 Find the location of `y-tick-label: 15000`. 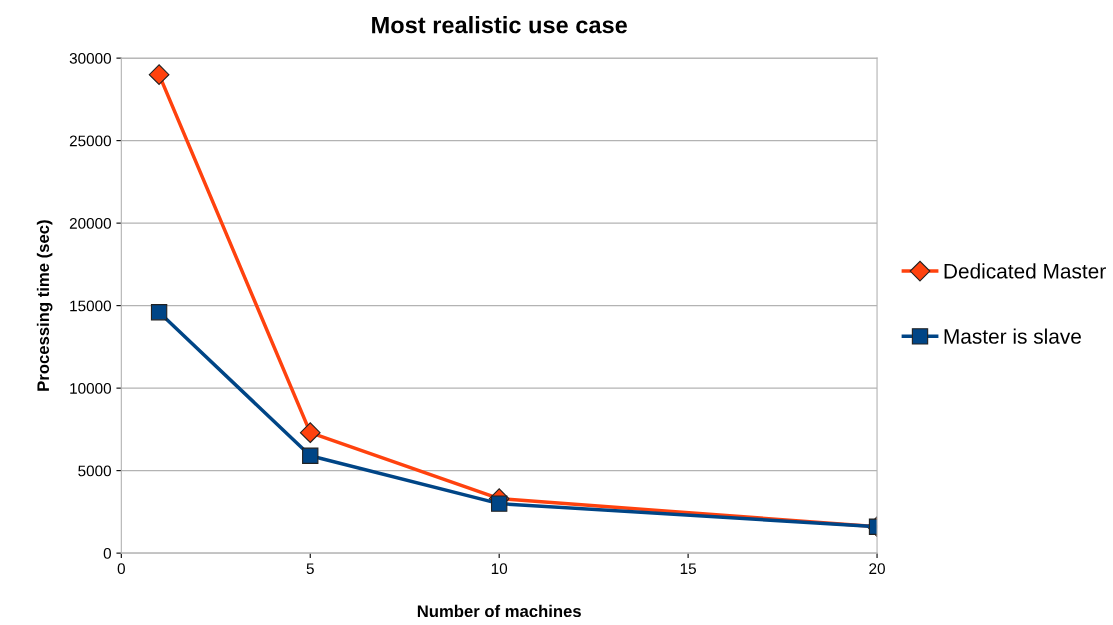

y-tick-label: 15000 is located at coordinates (90, 306).